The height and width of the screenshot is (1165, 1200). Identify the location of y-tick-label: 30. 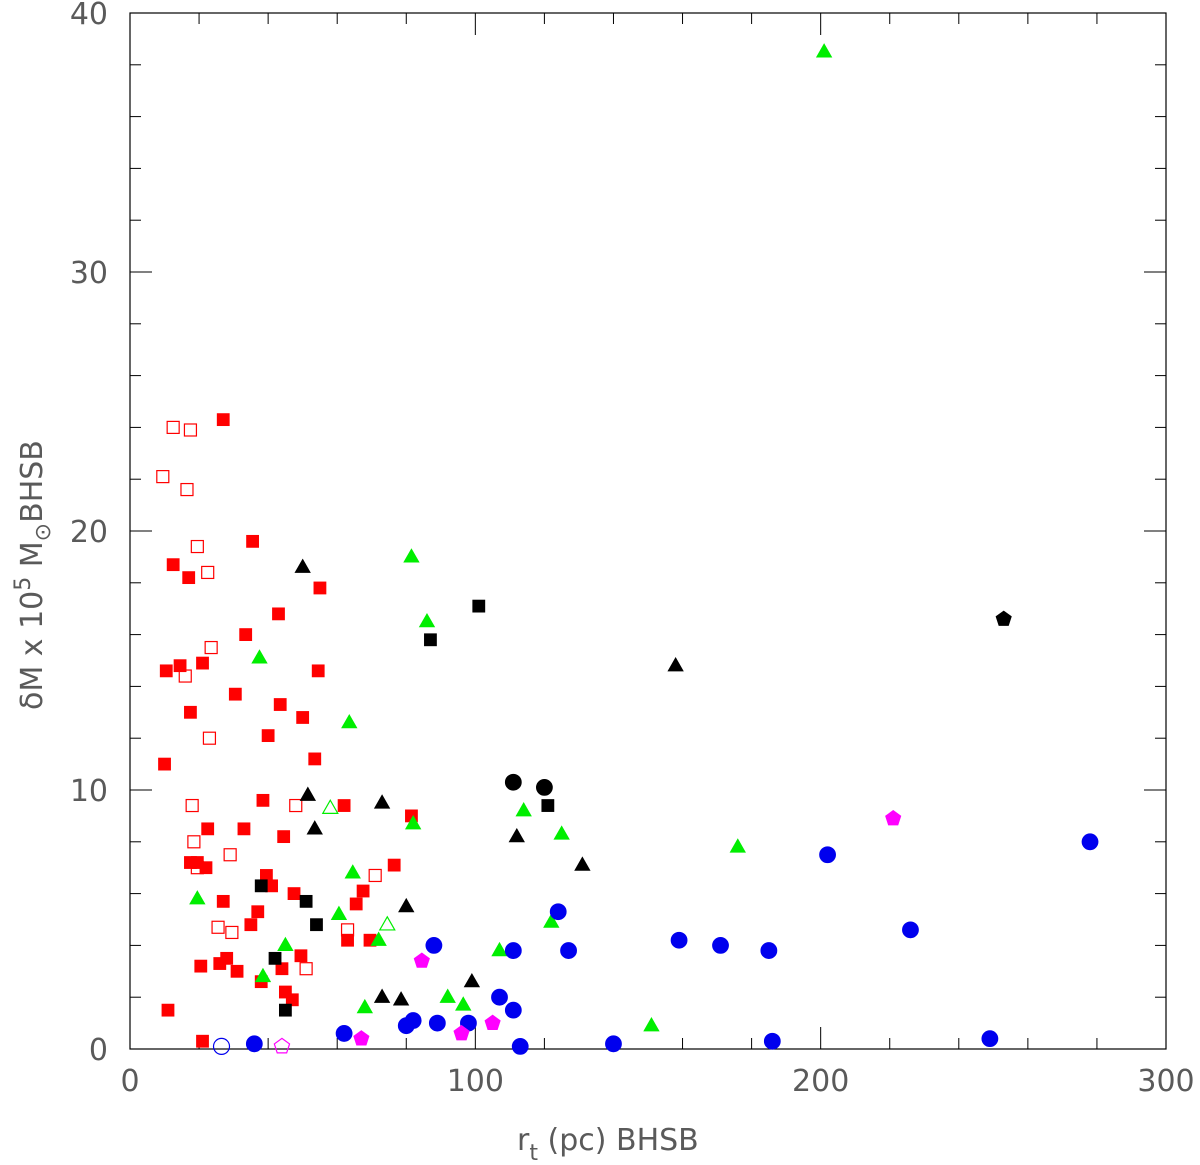
(89, 273).